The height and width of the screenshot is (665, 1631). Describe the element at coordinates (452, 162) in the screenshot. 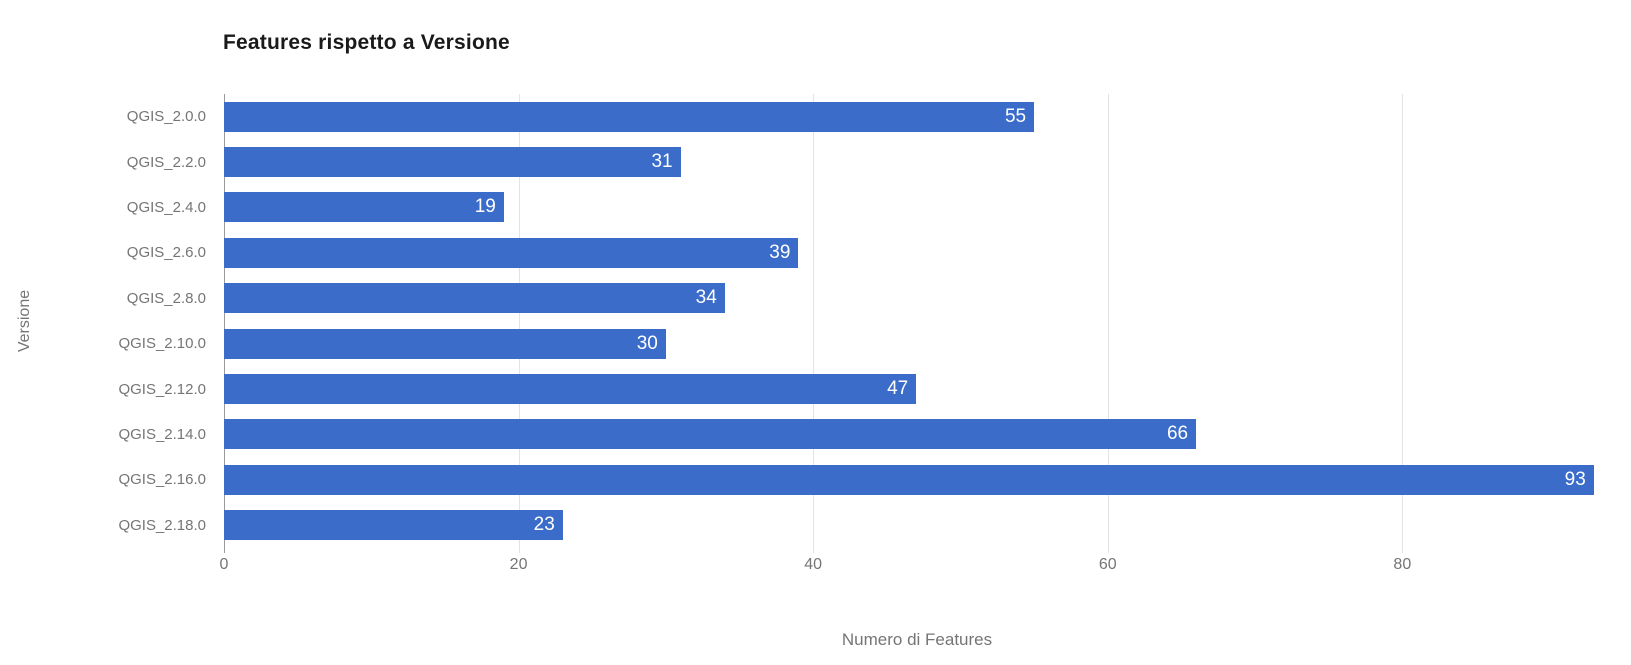

I see `bar: 31` at that location.